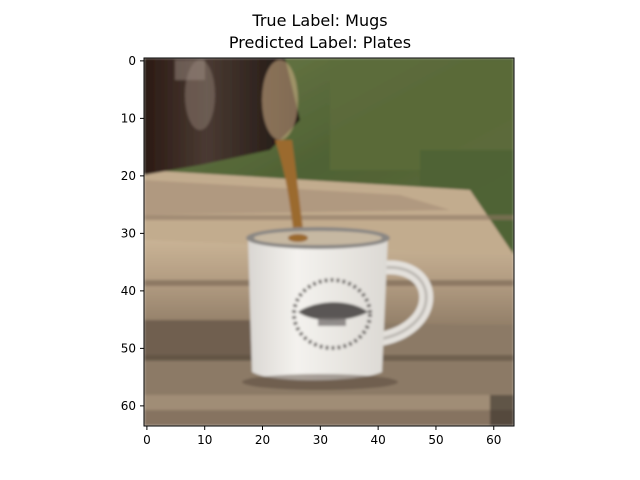 The image size is (640, 480). I want to click on y-tick-label: 40, so click(128, 291).